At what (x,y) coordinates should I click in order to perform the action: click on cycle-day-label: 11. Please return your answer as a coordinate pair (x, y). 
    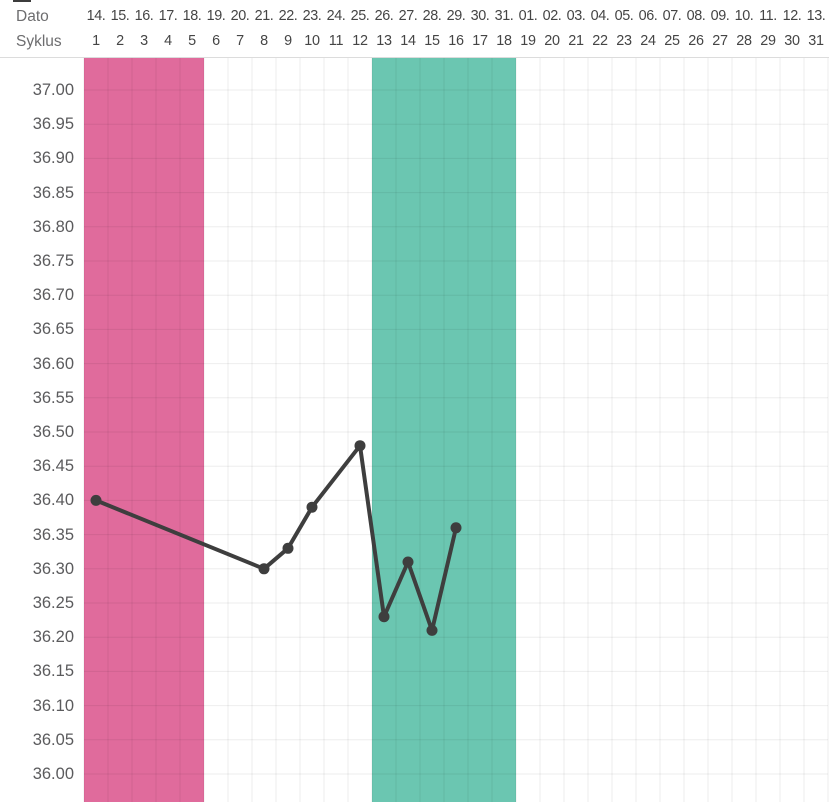
    Looking at the image, I should click on (336, 41).